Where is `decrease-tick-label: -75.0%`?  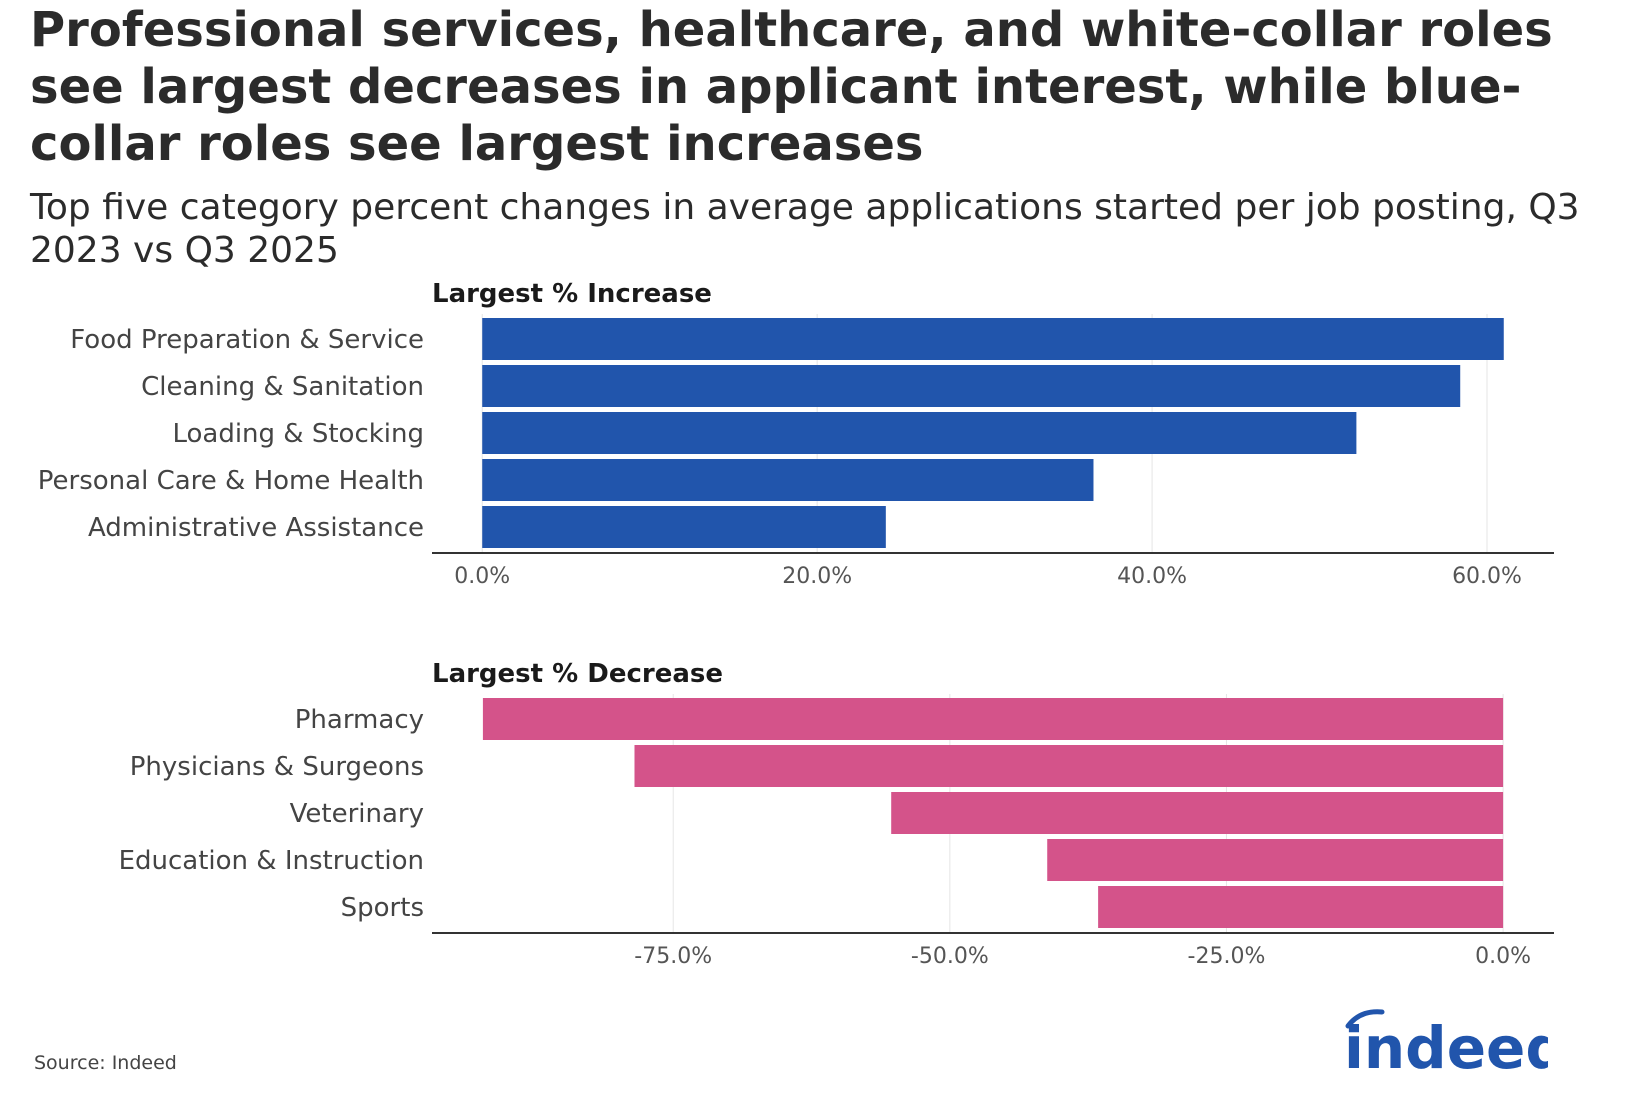
decrease-tick-label: -75.0% is located at coordinates (673, 956).